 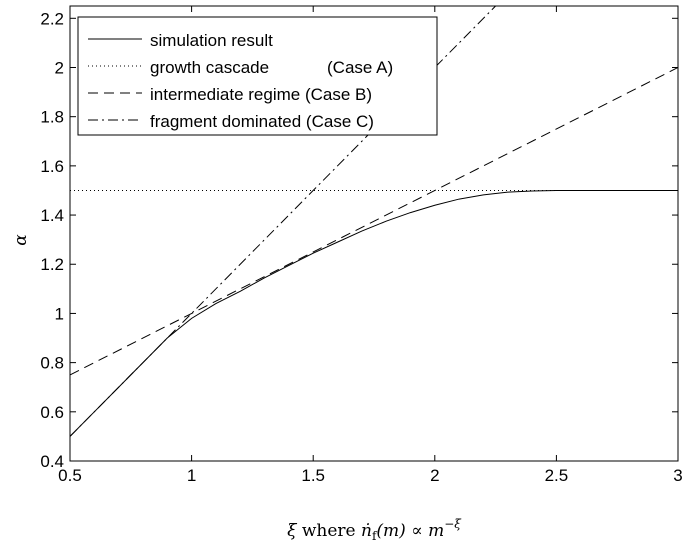 I want to click on y-tick-label: 2.2, so click(x=52, y=18).